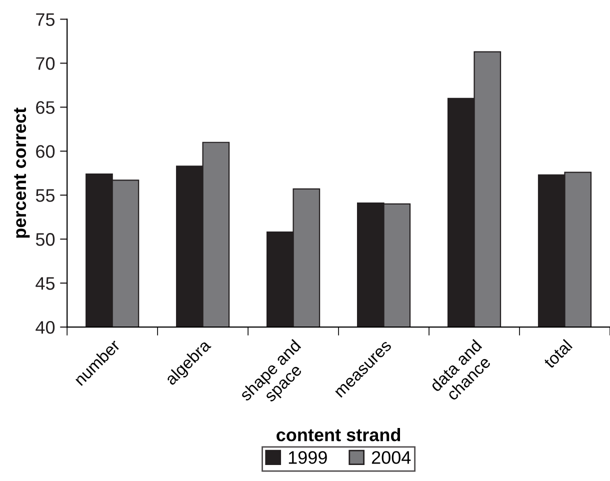 This screenshot has height=481, width=610. What do you see at coordinates (45, 283) in the screenshot?
I see `y-tick-label: 45` at bounding box center [45, 283].